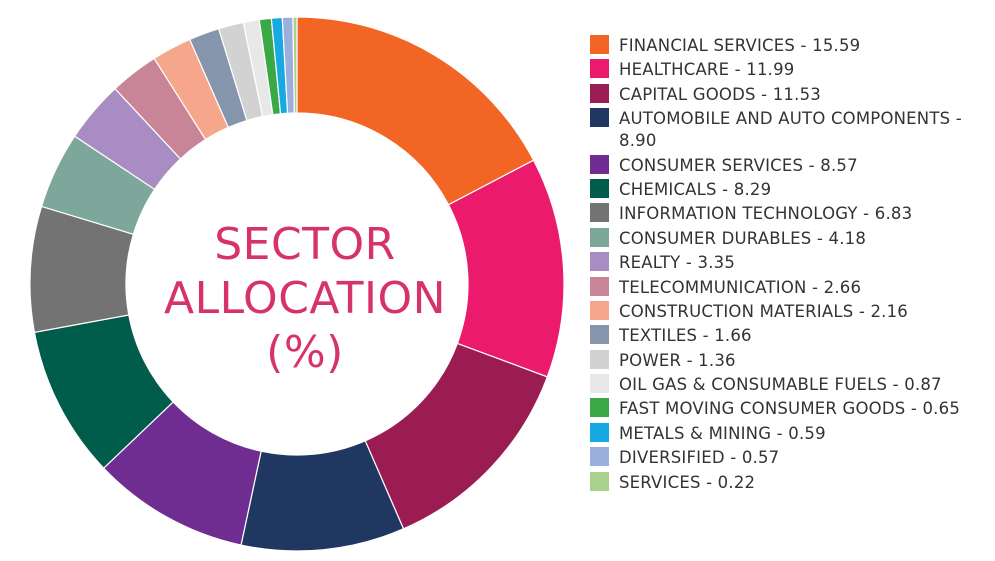  Describe the element at coordinates (790, 360) in the screenshot. I see `legend-item: POWER - 1.36` at that location.